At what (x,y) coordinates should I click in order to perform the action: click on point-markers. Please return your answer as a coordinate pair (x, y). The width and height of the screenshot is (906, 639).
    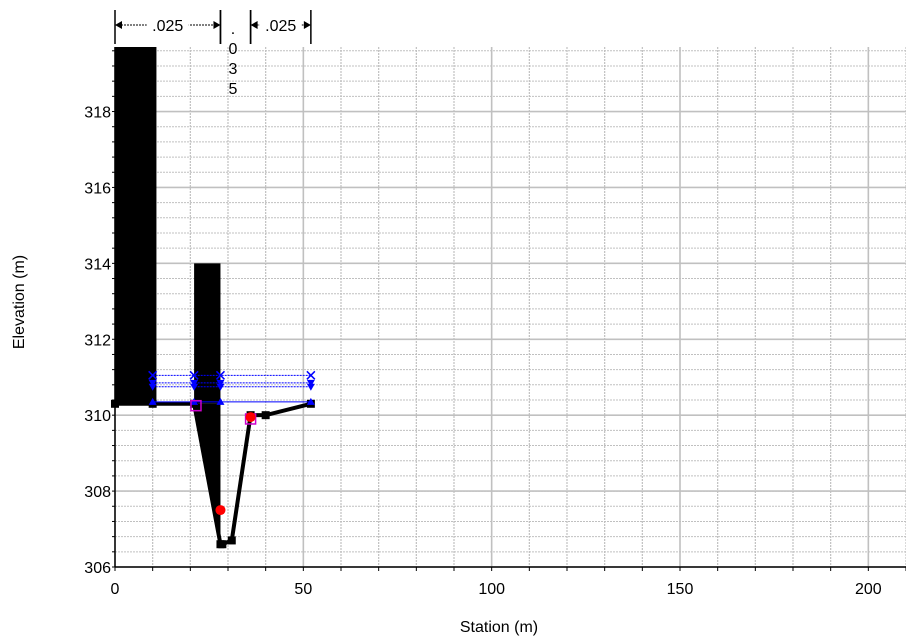
    Looking at the image, I should click on (223, 457).